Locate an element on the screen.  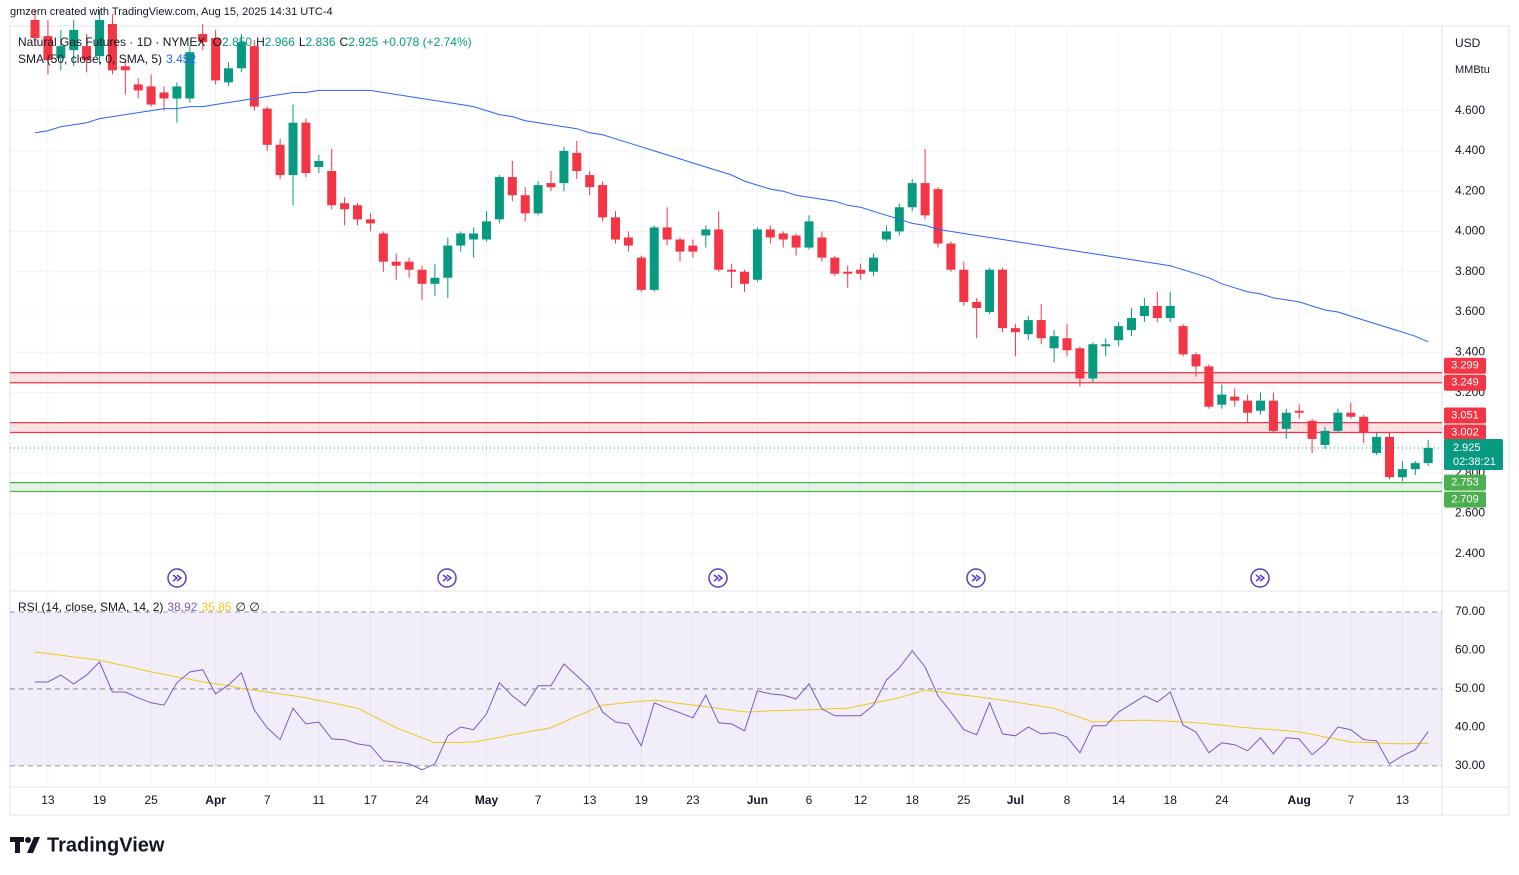
ohlc-key: L is located at coordinates (302, 42).